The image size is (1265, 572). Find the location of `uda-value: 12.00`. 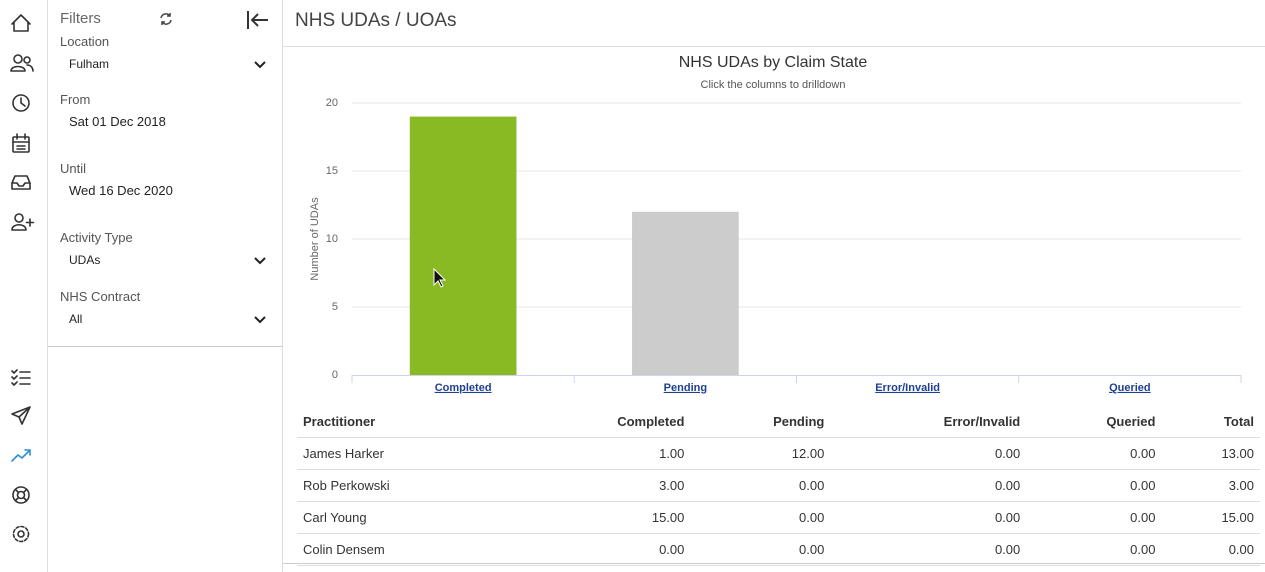

uda-value: 12.00 is located at coordinates (760, 453).